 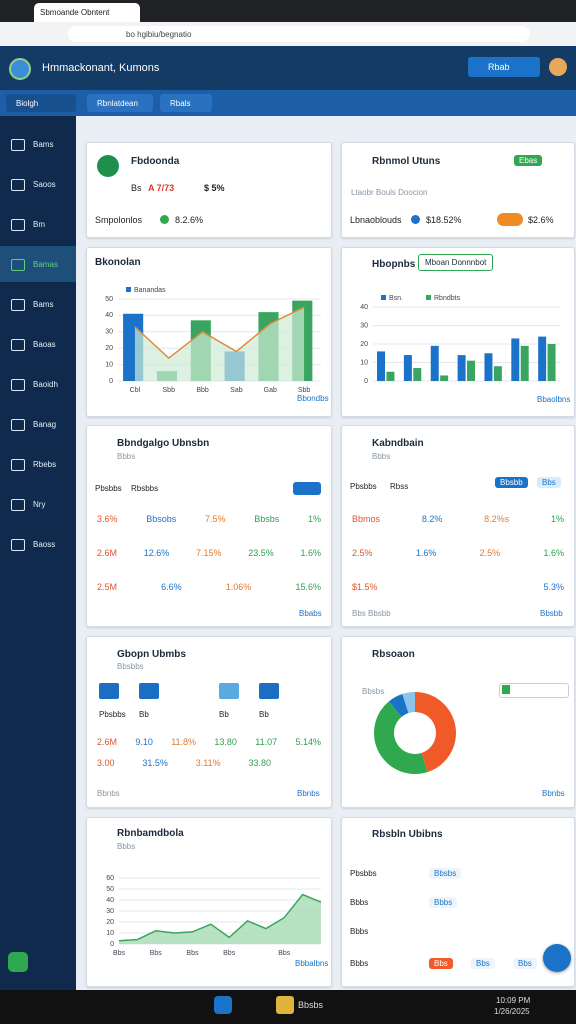 What do you see at coordinates (43, 144) in the screenshot?
I see `nav-label: Bams` at bounding box center [43, 144].